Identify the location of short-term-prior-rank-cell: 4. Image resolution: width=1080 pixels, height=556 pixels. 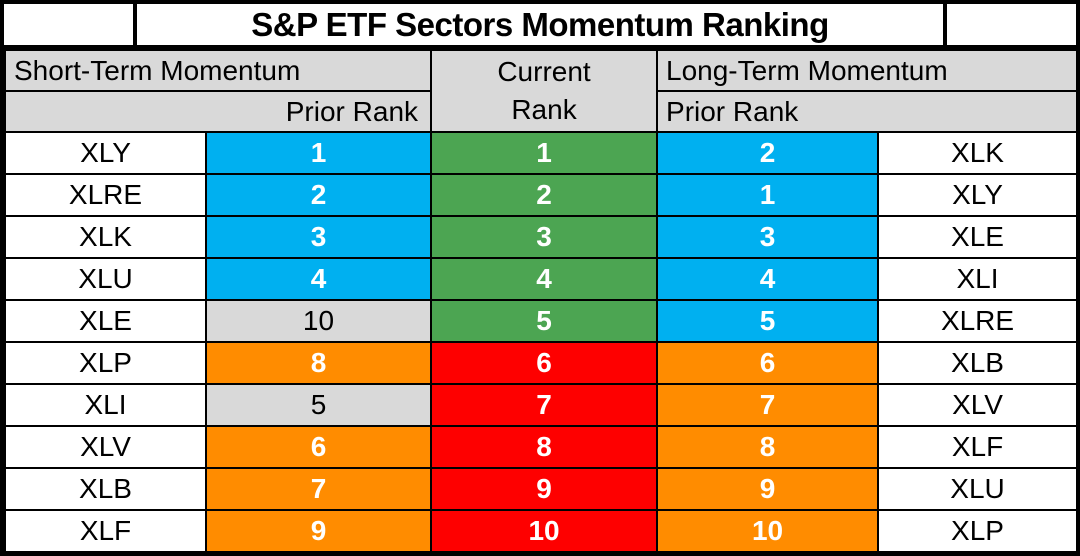
(318, 279).